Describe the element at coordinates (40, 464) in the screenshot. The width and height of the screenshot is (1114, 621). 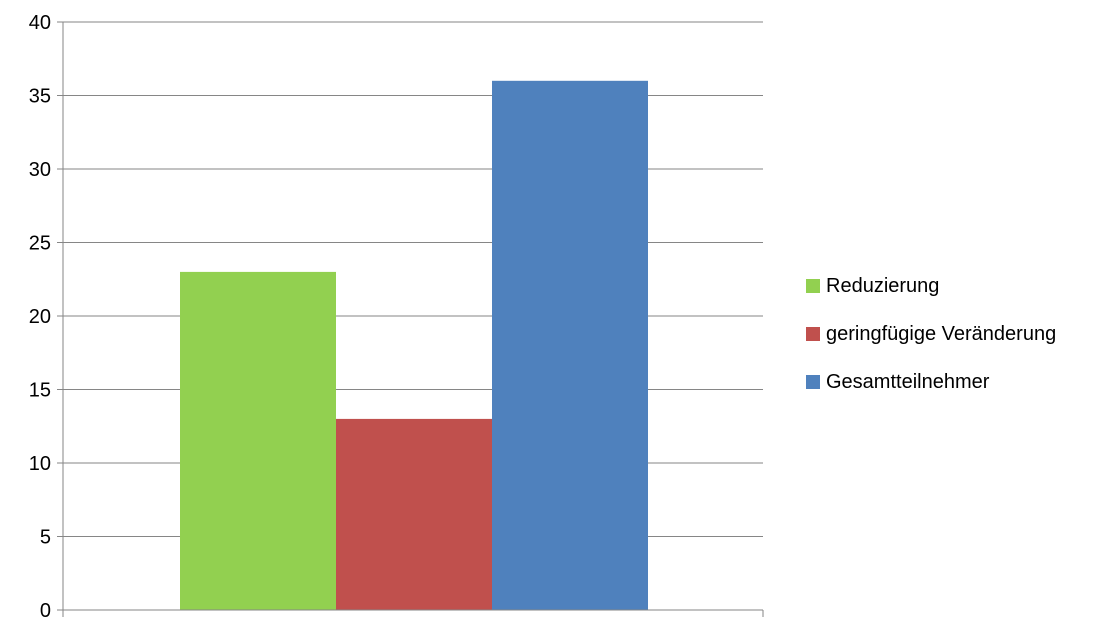
I see `y-tick-label: 10` at that location.